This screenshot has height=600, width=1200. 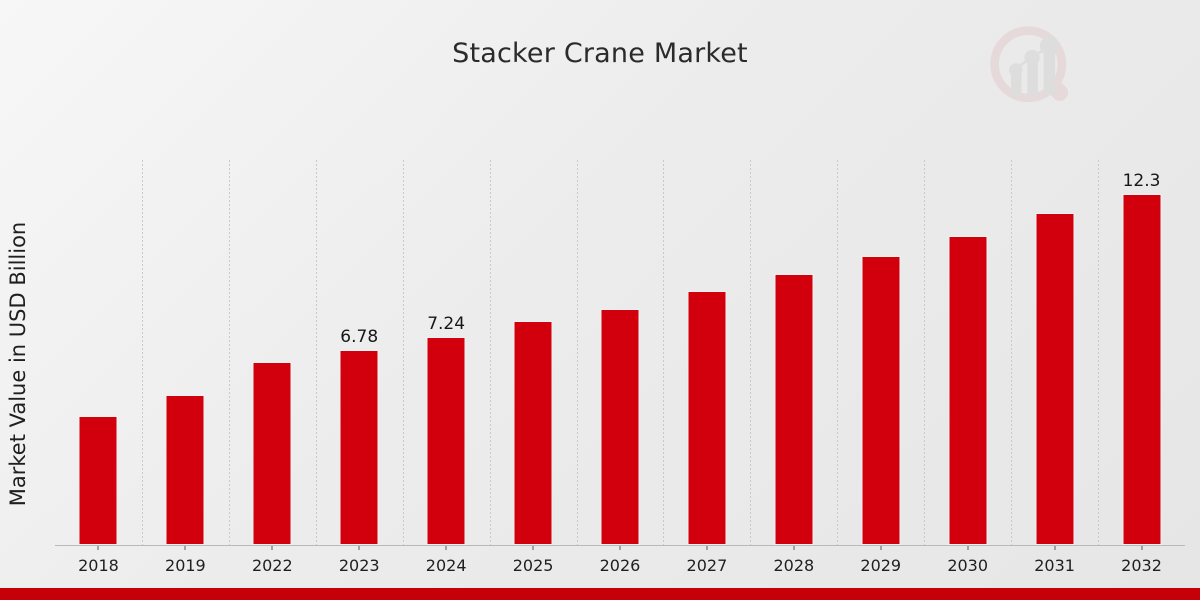 I want to click on x-axis-tick-label: 2025, so click(x=533, y=565).